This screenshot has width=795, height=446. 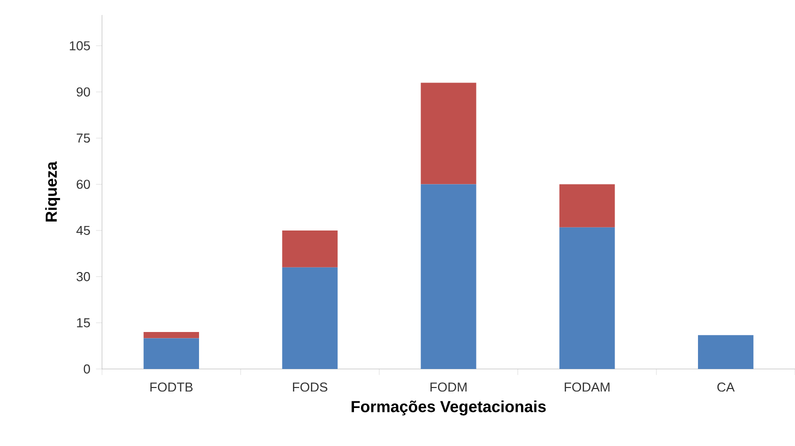 What do you see at coordinates (726, 387) in the screenshot?
I see `x-tick-label: CA` at bounding box center [726, 387].